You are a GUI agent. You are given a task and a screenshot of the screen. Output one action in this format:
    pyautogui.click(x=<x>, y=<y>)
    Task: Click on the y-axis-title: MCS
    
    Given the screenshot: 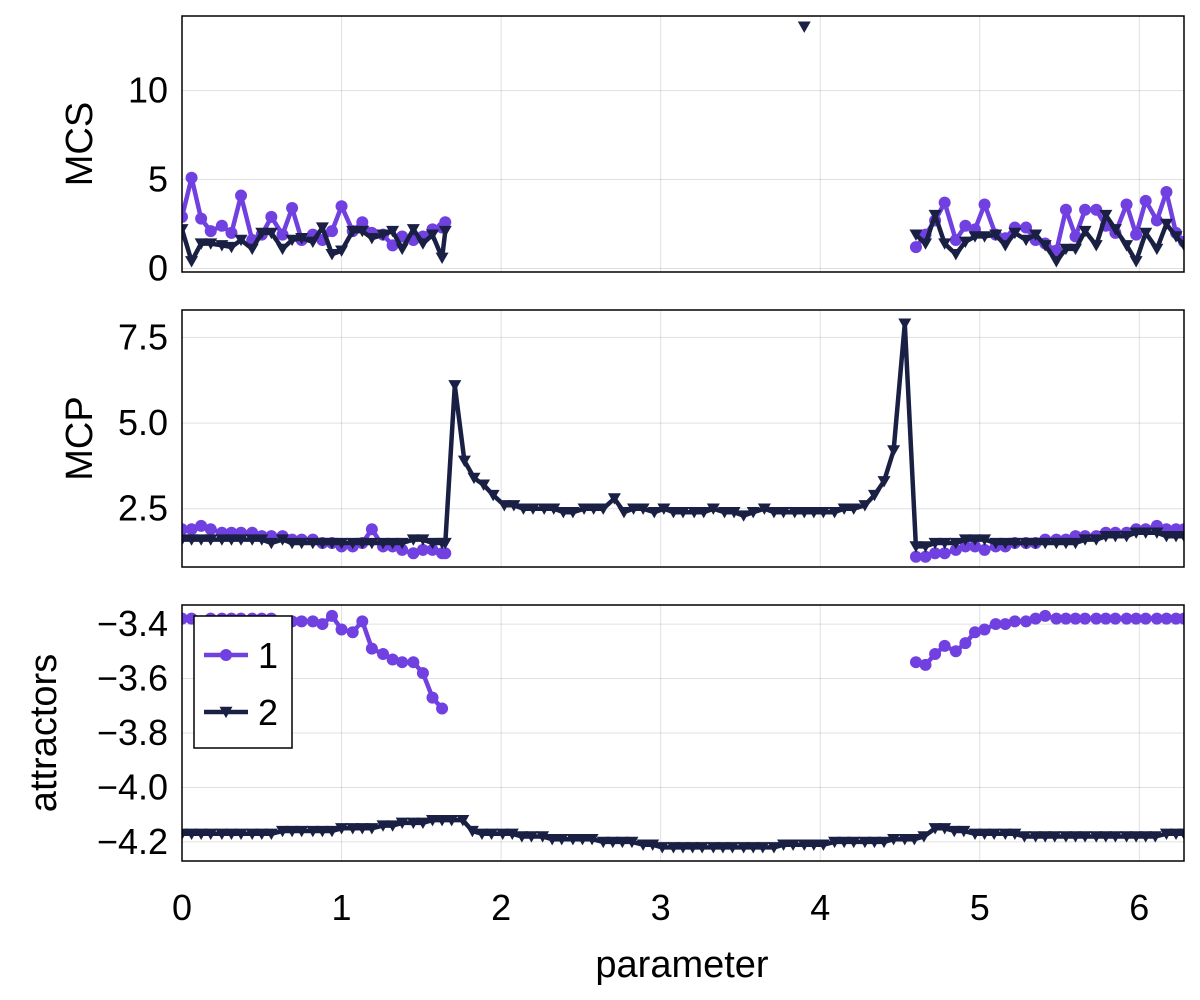 What is the action you would take?
    pyautogui.click(x=80, y=144)
    